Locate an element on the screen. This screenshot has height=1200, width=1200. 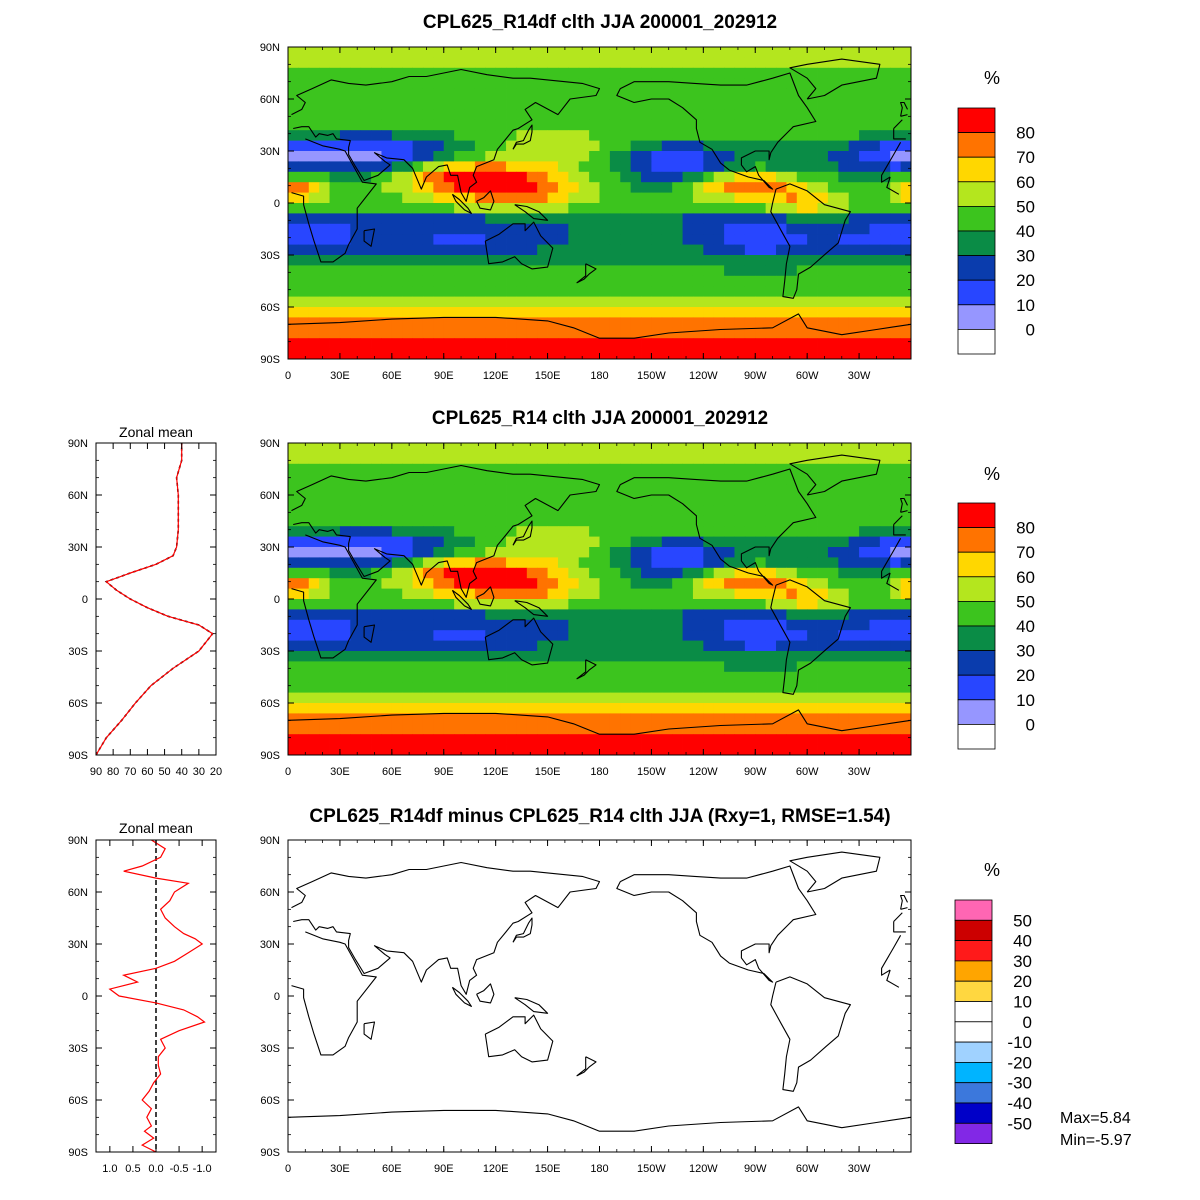
x-tick-label: 90W is located at coordinates (755, 1169).